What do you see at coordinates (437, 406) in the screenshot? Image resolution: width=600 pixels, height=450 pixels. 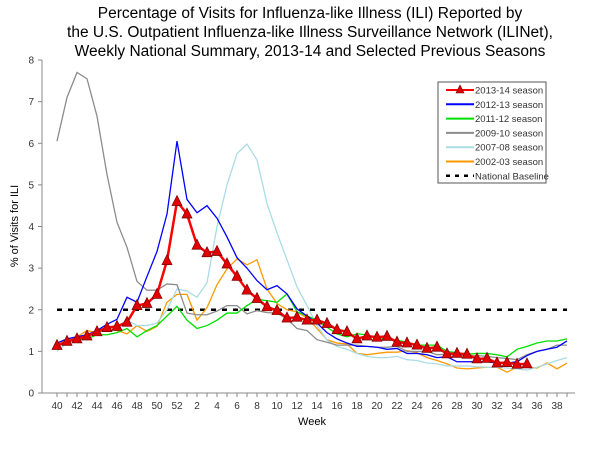 I see `x-tick-label: 26` at bounding box center [437, 406].